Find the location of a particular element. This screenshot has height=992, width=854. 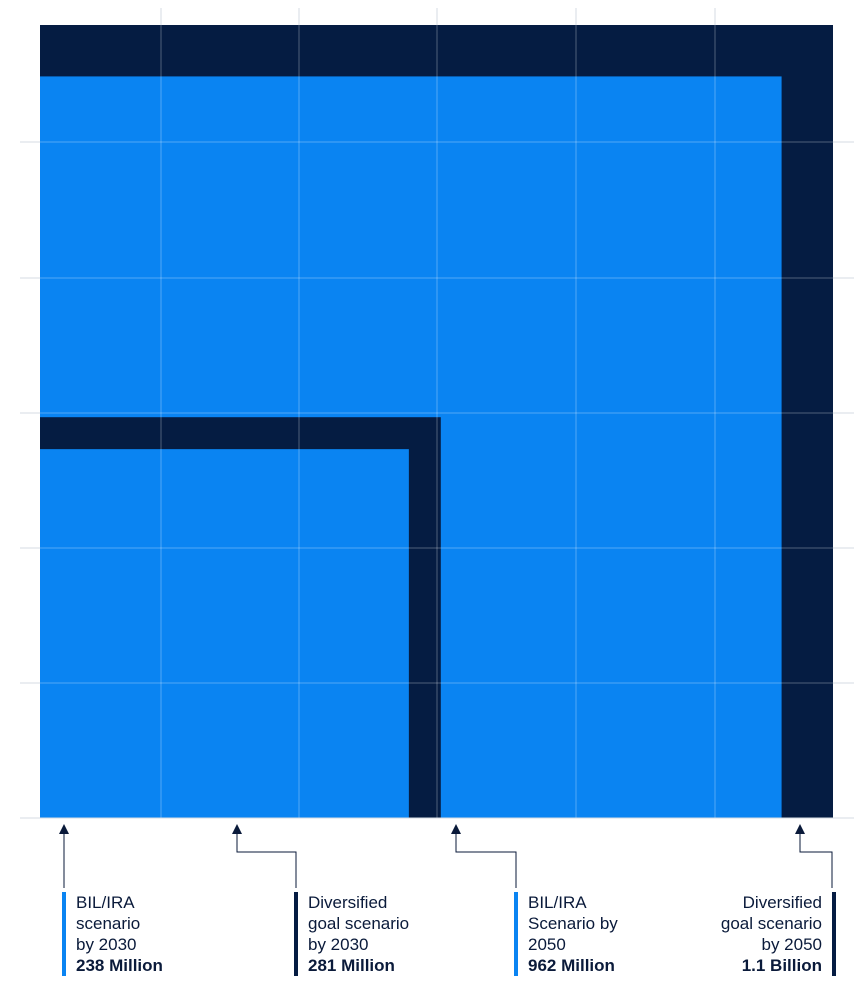

label-value: 962 Million is located at coordinates (571, 965).